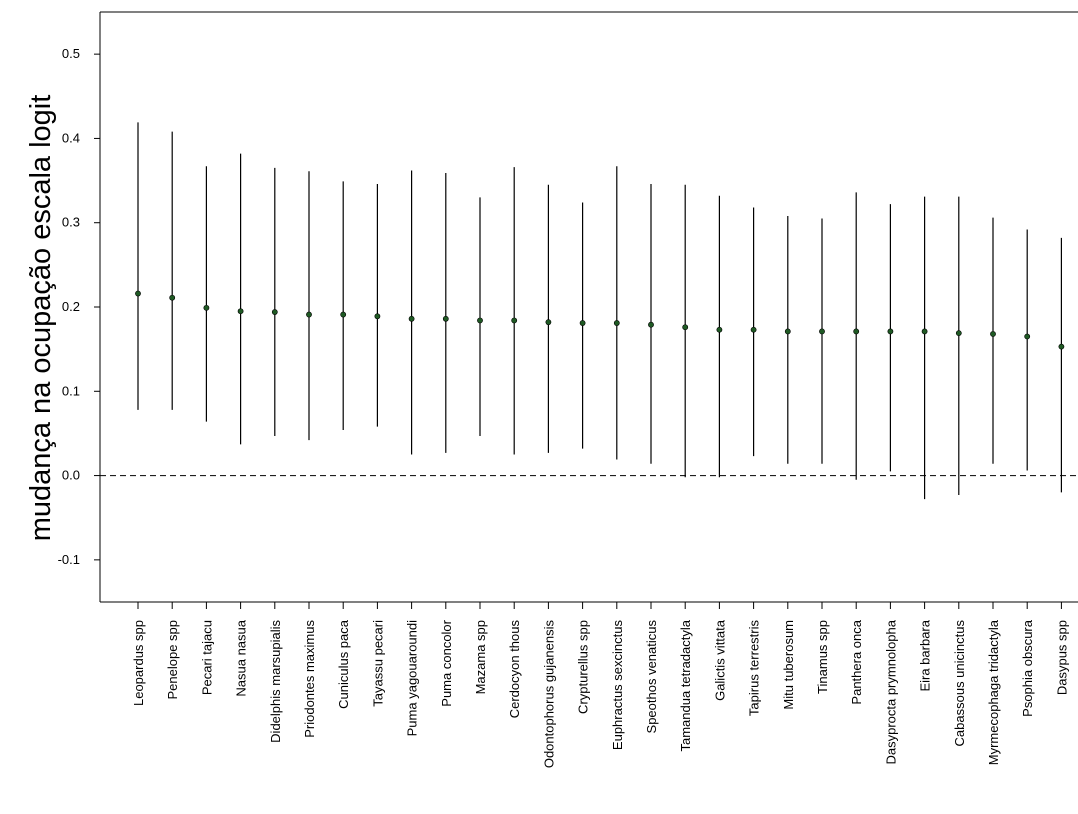 Image resolution: width=1078 pixels, height=814 pixels. I want to click on x-tick-label: Dasyprocta prymnolopha, so click(890, 691).